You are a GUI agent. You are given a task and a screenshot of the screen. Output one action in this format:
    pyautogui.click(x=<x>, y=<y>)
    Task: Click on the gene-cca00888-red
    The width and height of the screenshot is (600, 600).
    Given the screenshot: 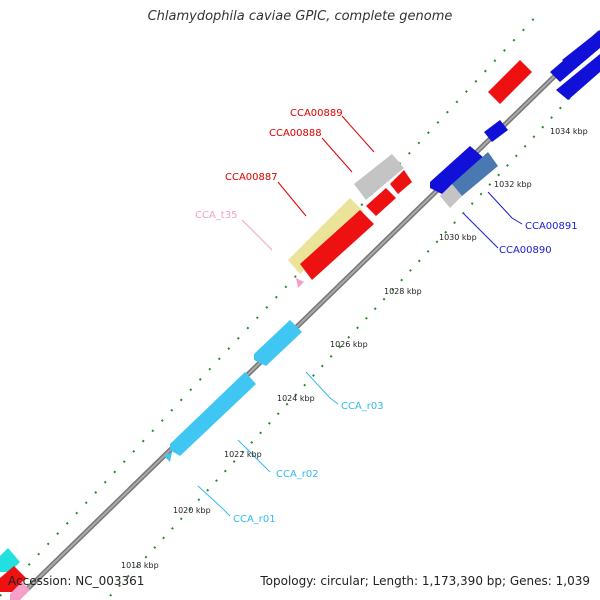 What is the action you would take?
    pyautogui.click(x=381, y=202)
    